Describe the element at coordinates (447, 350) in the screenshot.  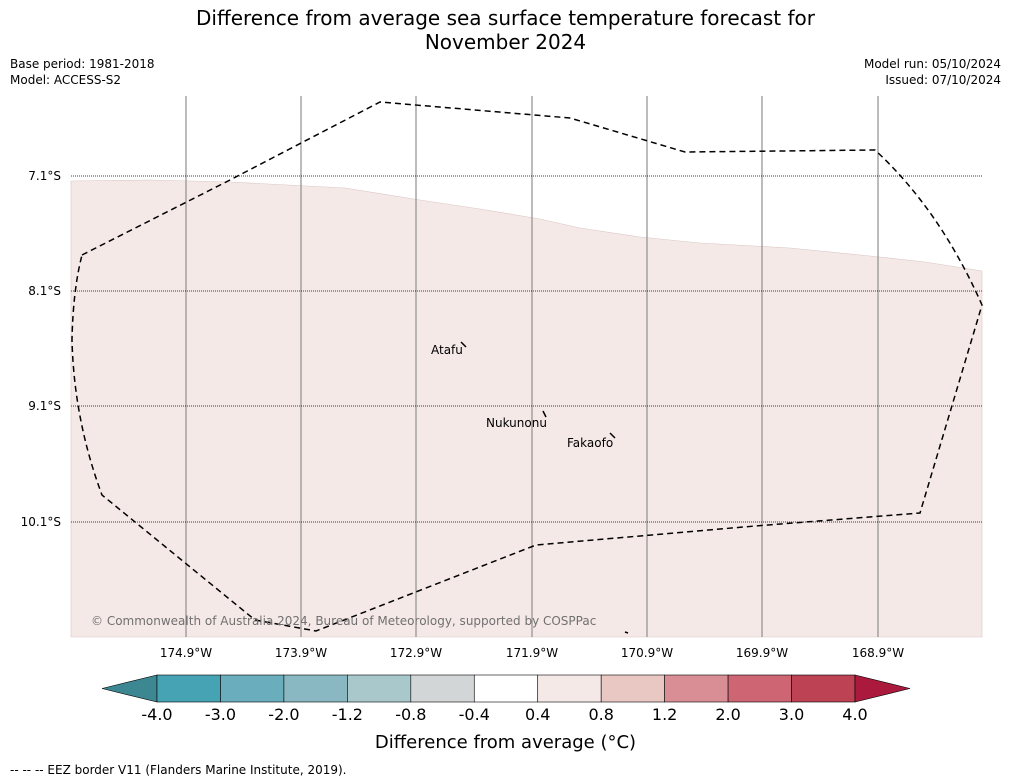
I see `place-label-atafu: Atafu` at that location.